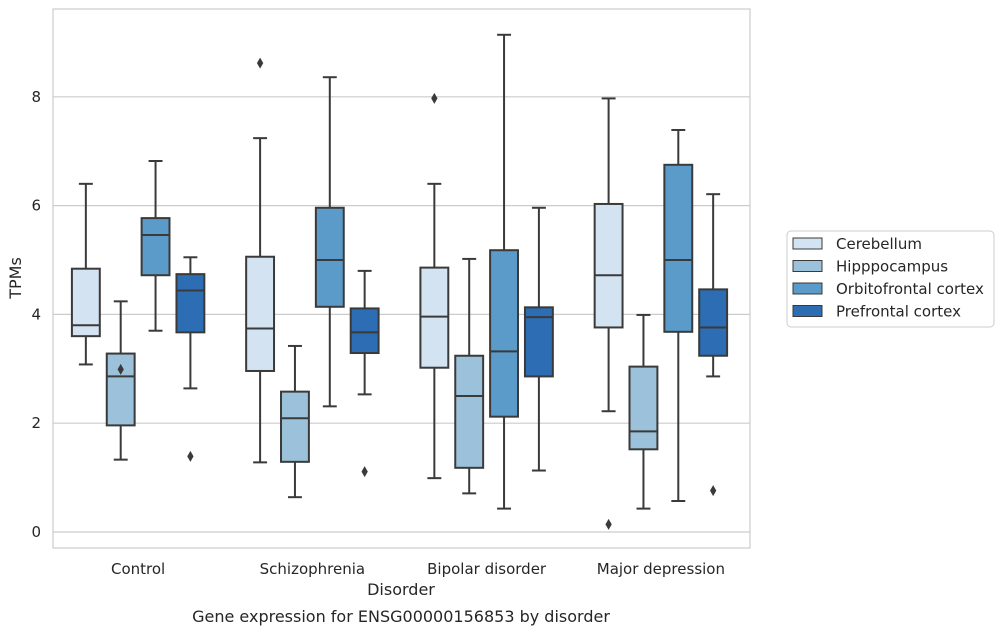  I want to click on x-tick-label: Bipolar disorder, so click(487, 569).